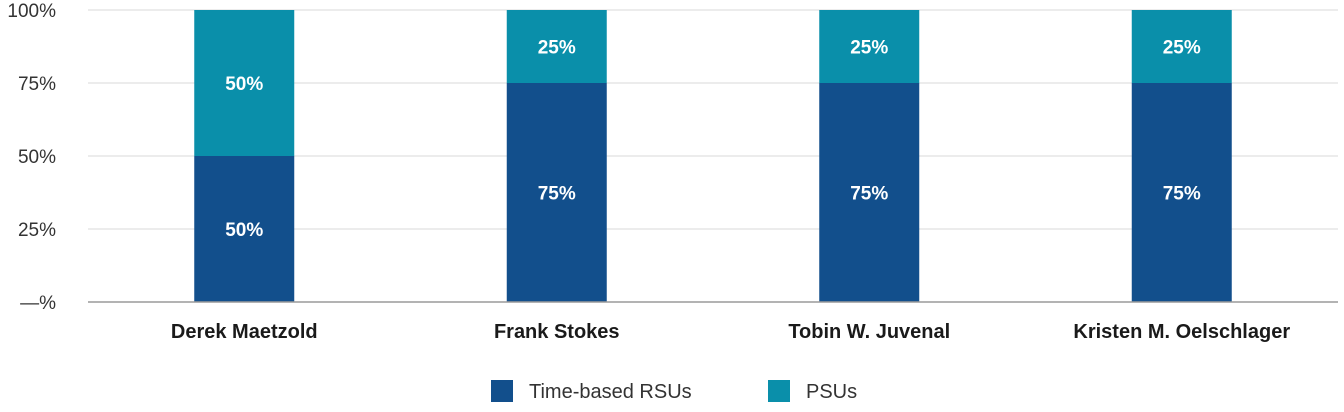 This screenshot has height=412, width=1344. I want to click on y-axis-ticks: —% 25% 50% 75% 100%, so click(31, 157).